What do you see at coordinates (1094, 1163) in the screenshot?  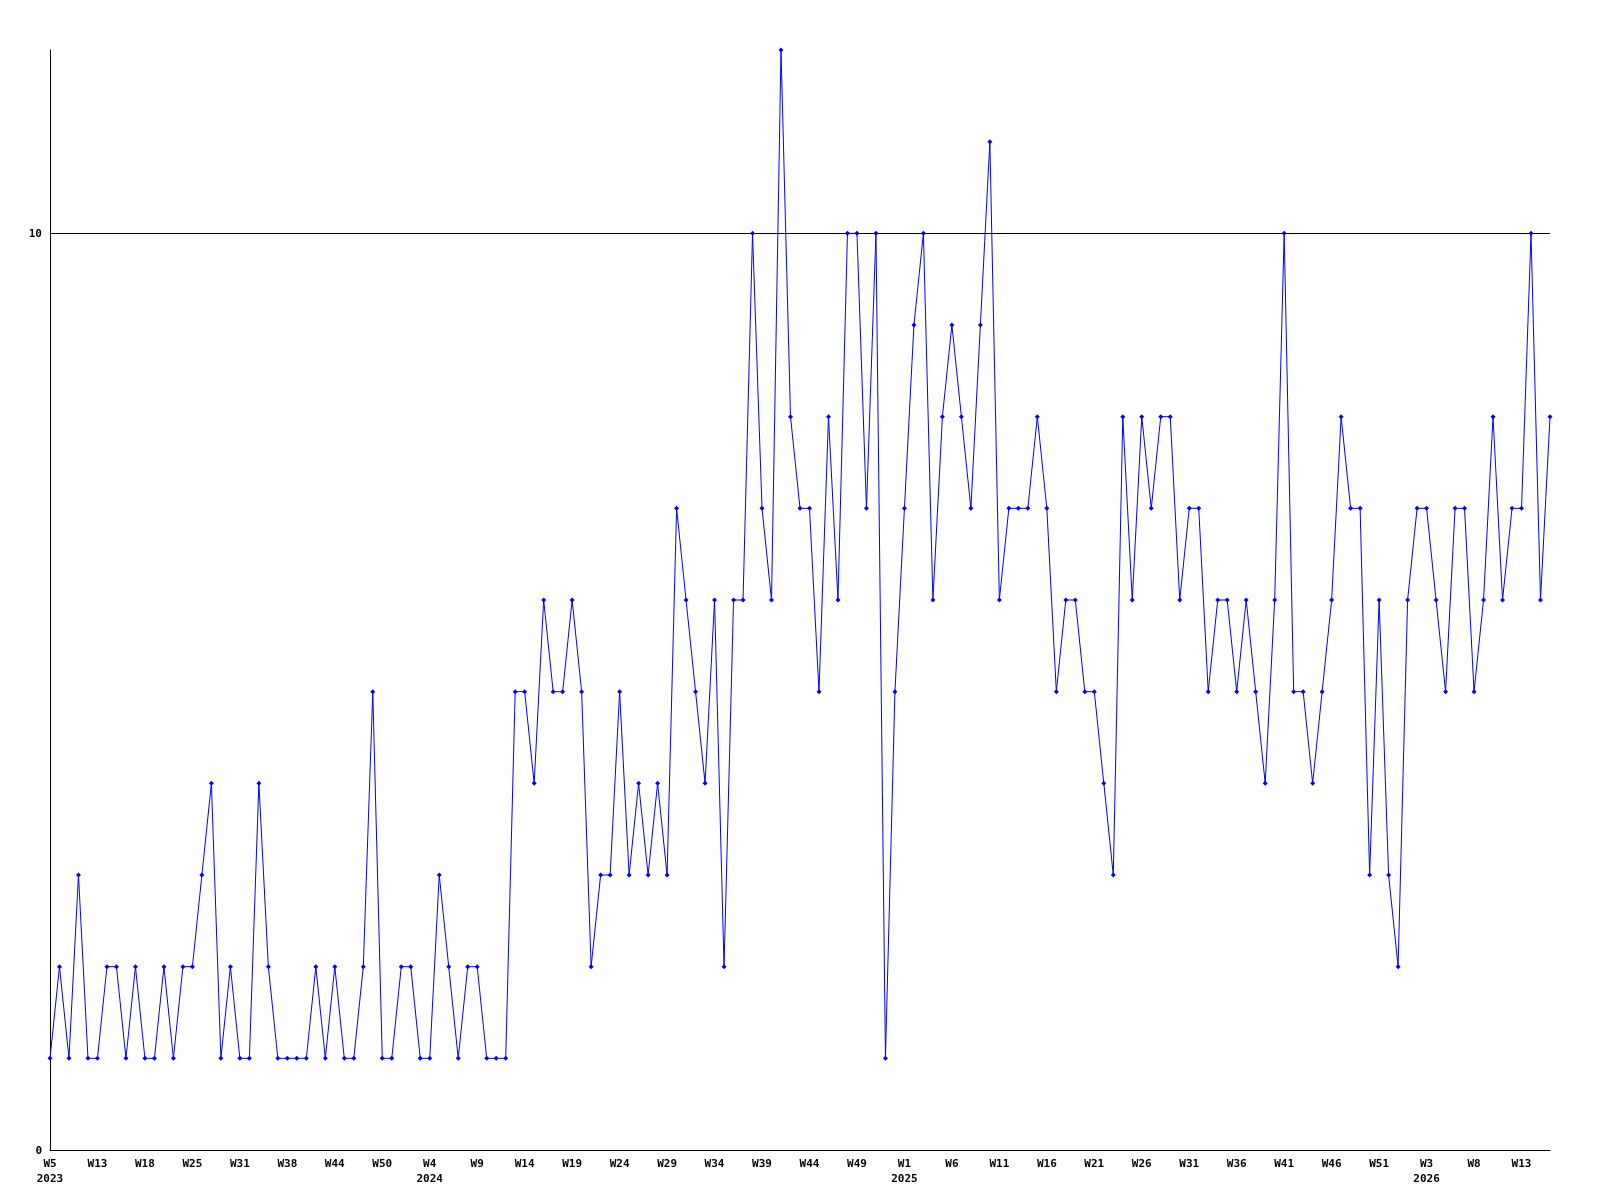 I see `x-tick-label: W21` at bounding box center [1094, 1163].